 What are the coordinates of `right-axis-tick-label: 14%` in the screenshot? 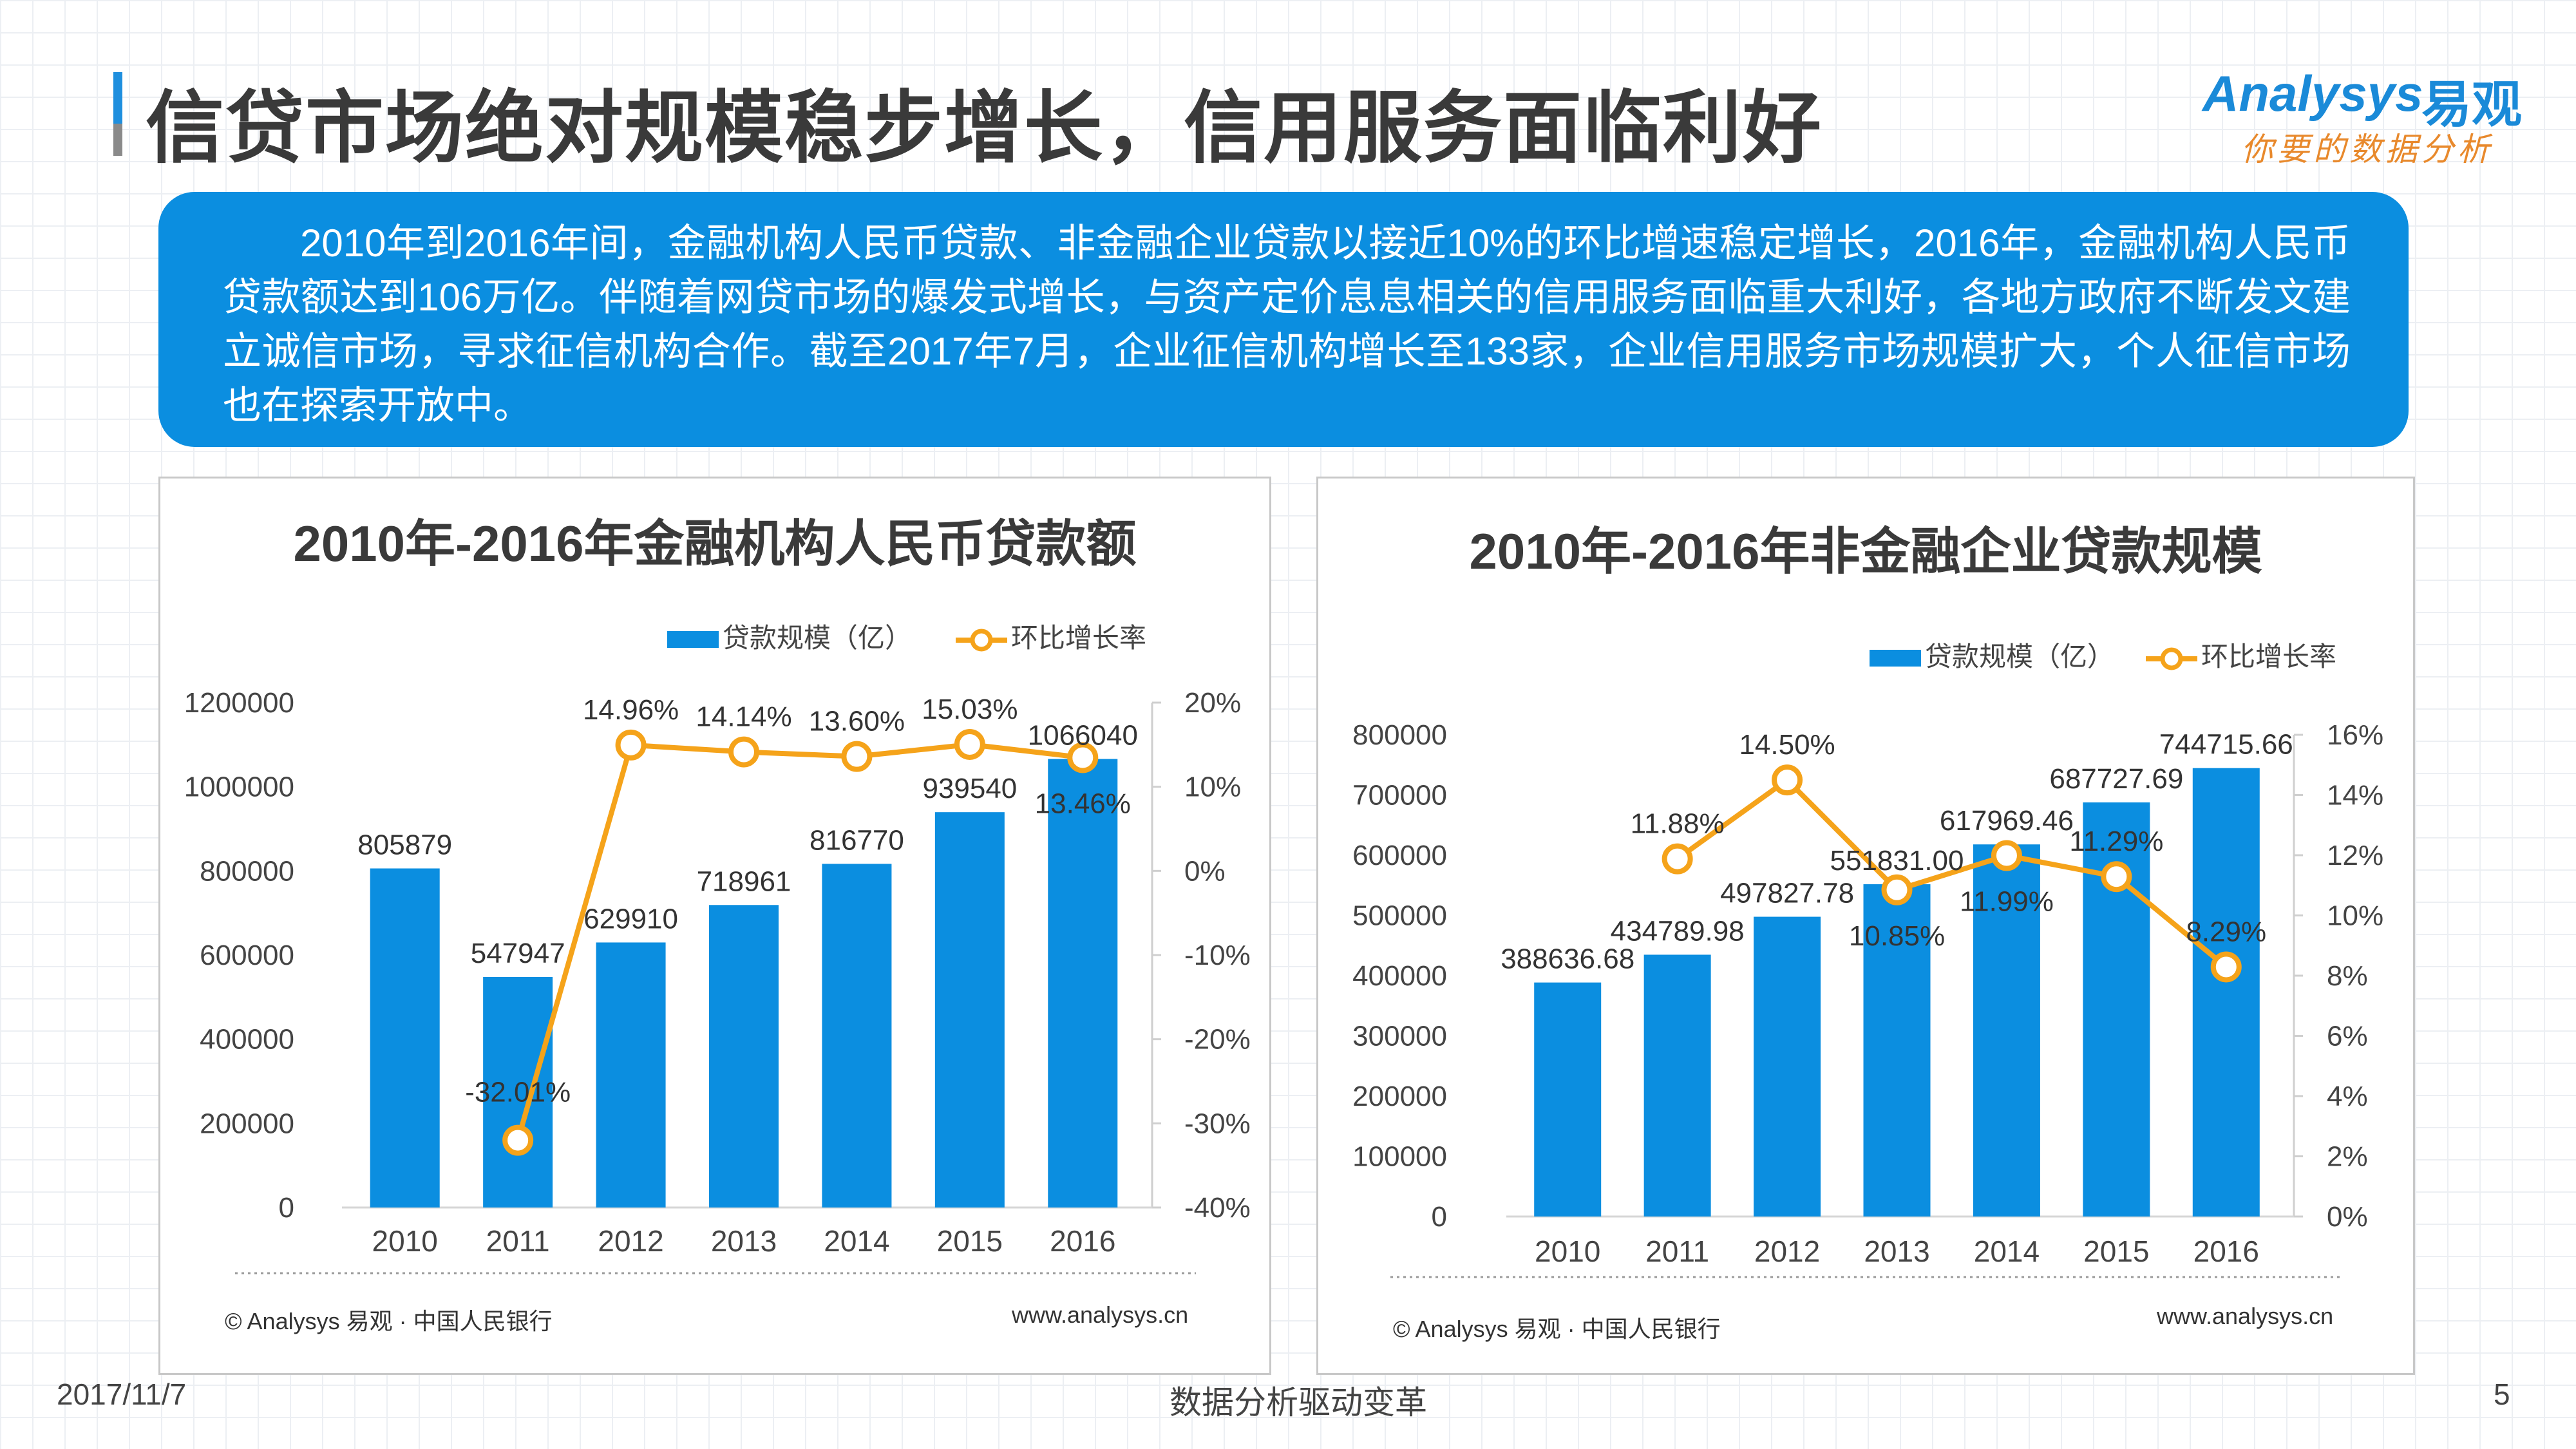 It's located at (2355, 795).